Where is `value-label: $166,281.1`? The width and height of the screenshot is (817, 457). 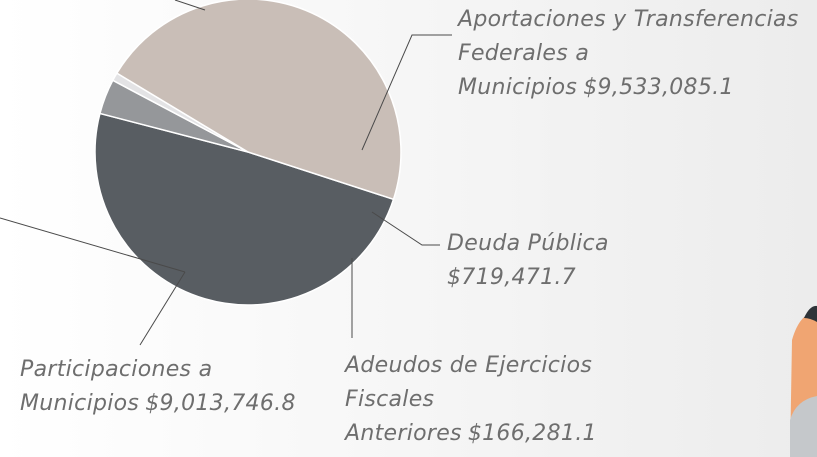
value-label: $166,281.1 is located at coordinates (532, 433).